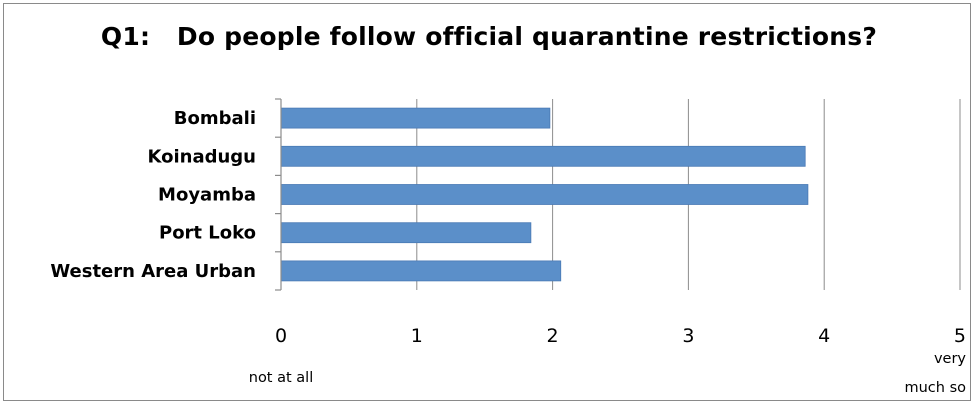  I want to click on x-tick-label: 0, so click(281, 336).